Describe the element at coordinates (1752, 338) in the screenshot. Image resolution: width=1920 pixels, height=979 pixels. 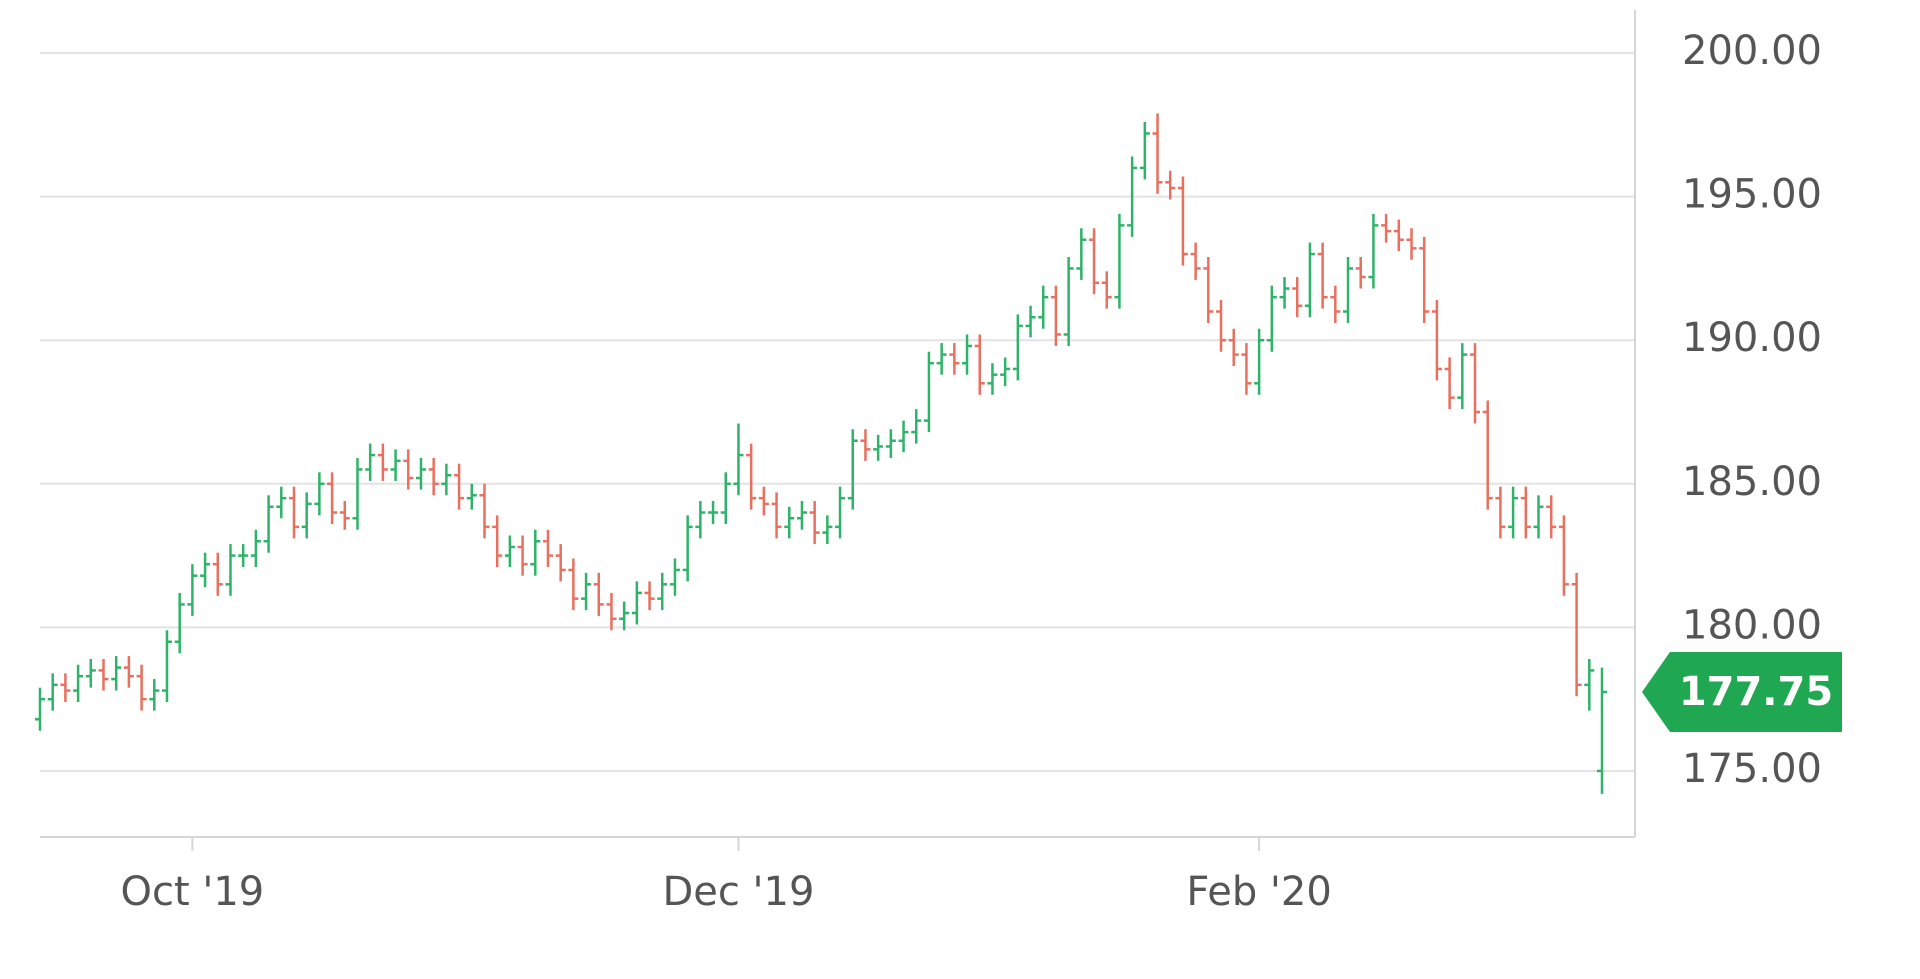
I see `y-tick-label: 190.00` at that location.